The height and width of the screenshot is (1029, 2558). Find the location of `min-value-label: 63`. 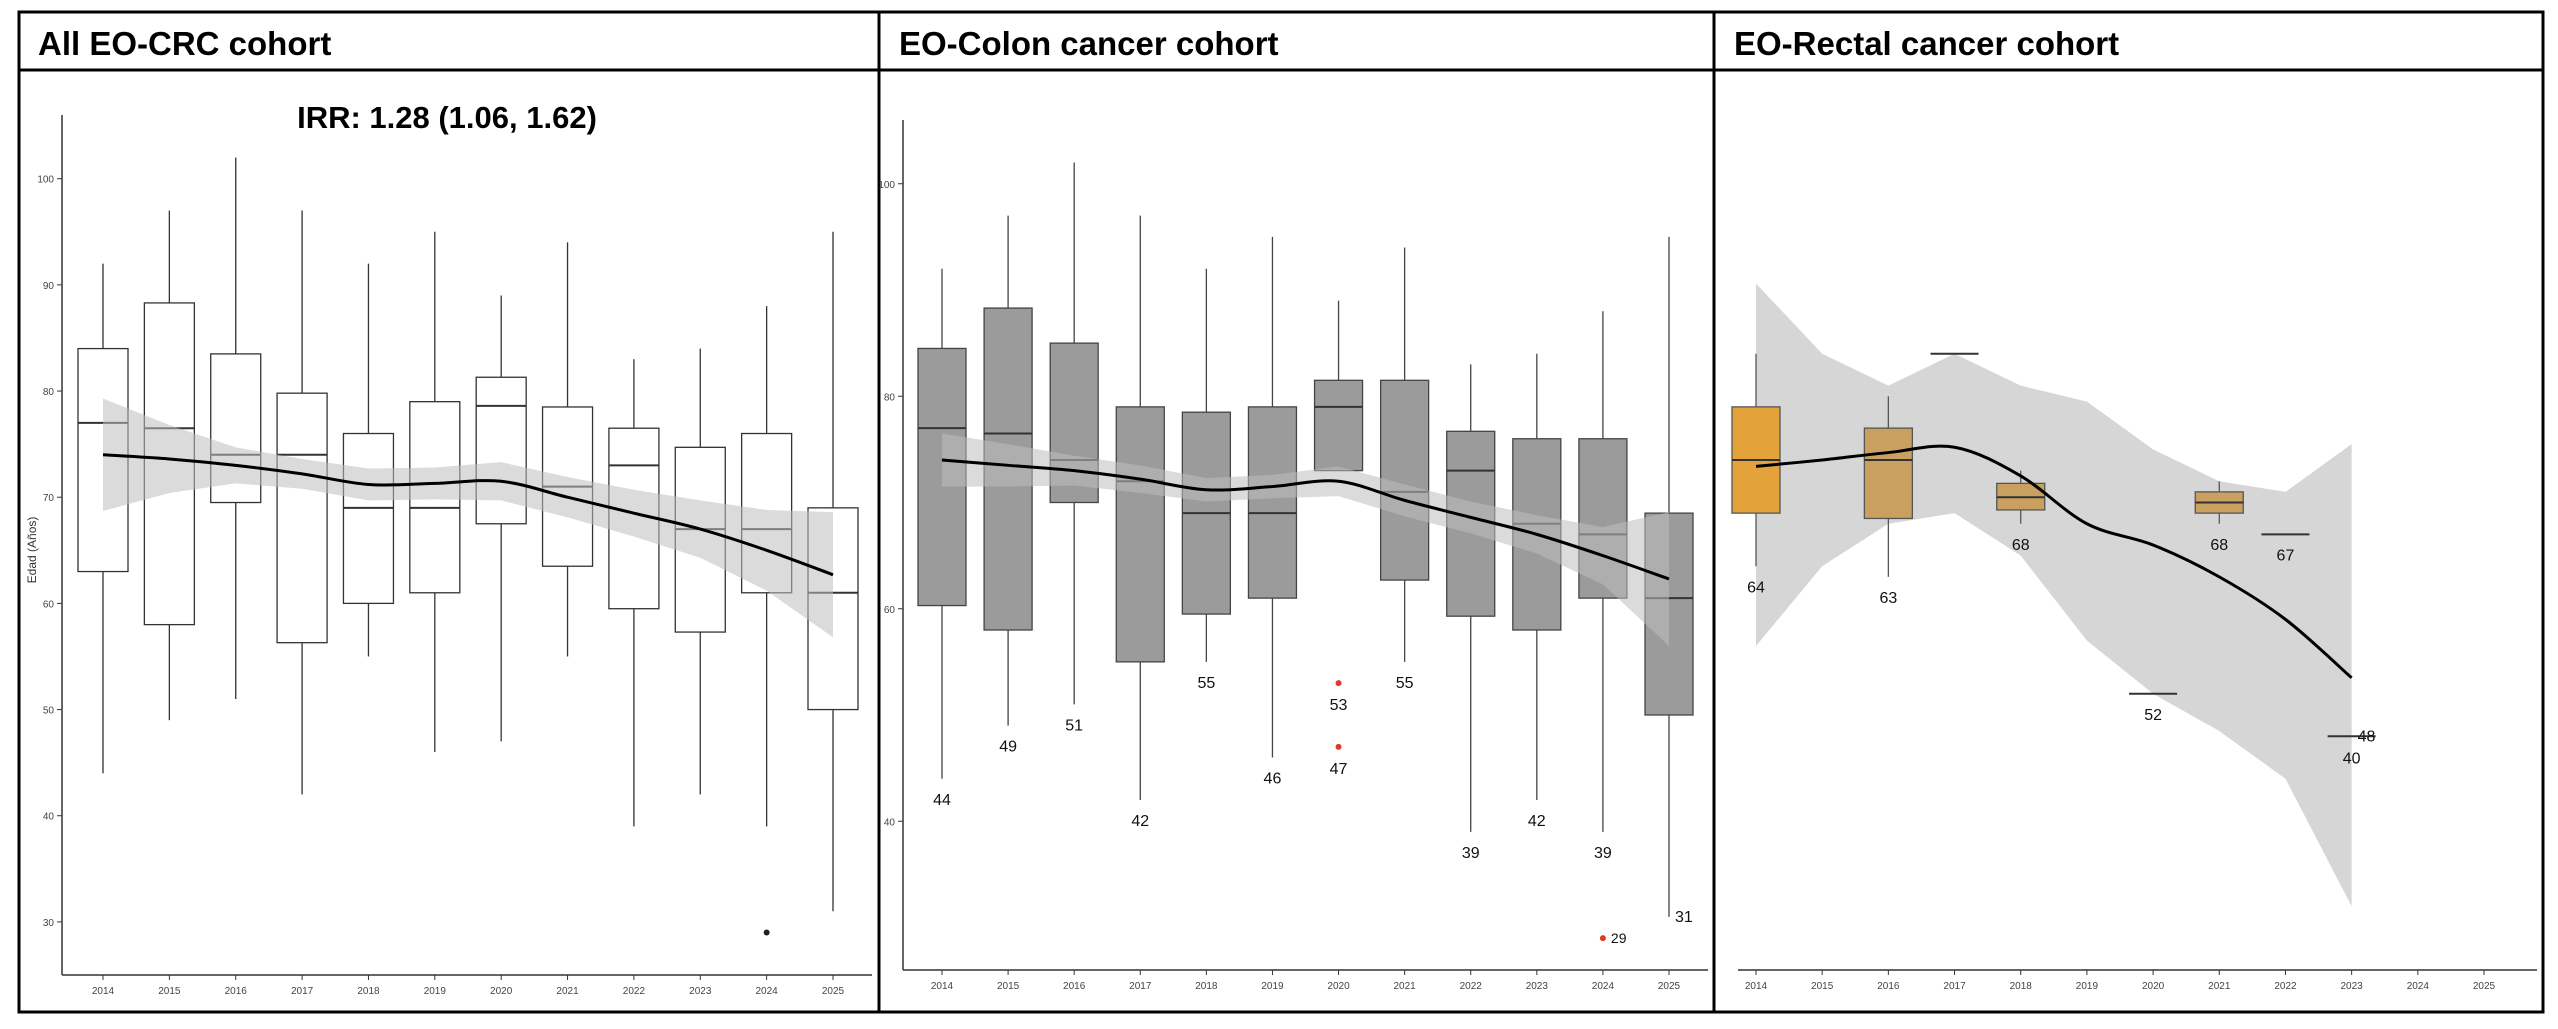

min-value-label: 63 is located at coordinates (1888, 598).